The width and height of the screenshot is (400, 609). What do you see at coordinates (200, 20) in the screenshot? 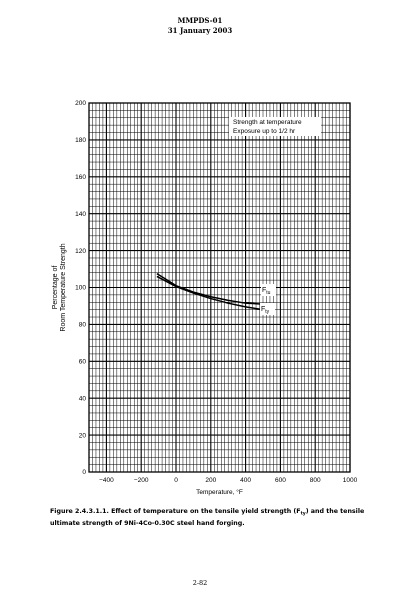
I see `document-id: MMPDS-01` at bounding box center [200, 20].